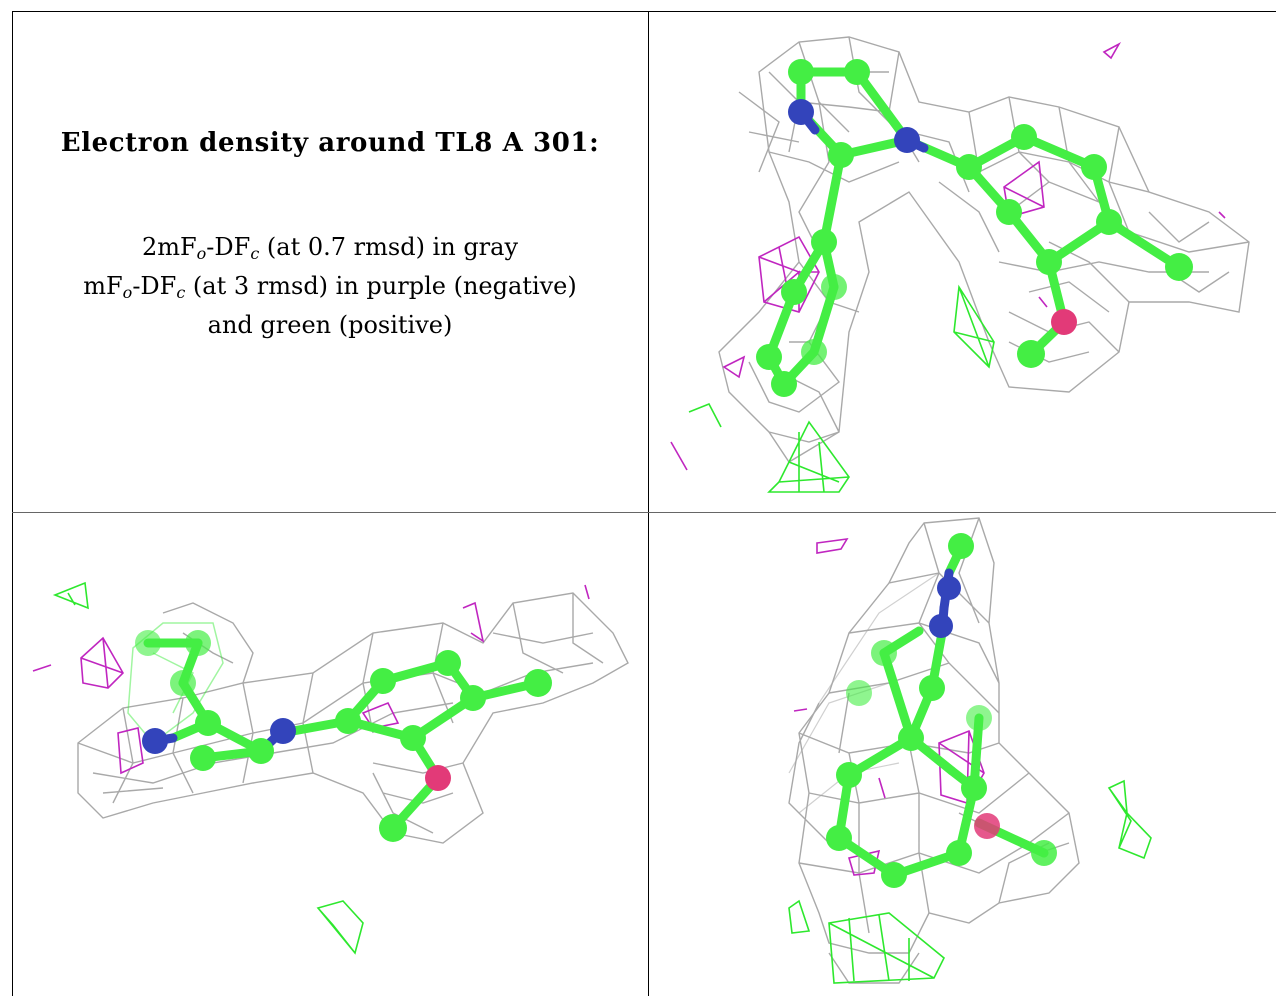  Describe the element at coordinates (648, 503) in the screenshot. I see `center-divider` at that location.